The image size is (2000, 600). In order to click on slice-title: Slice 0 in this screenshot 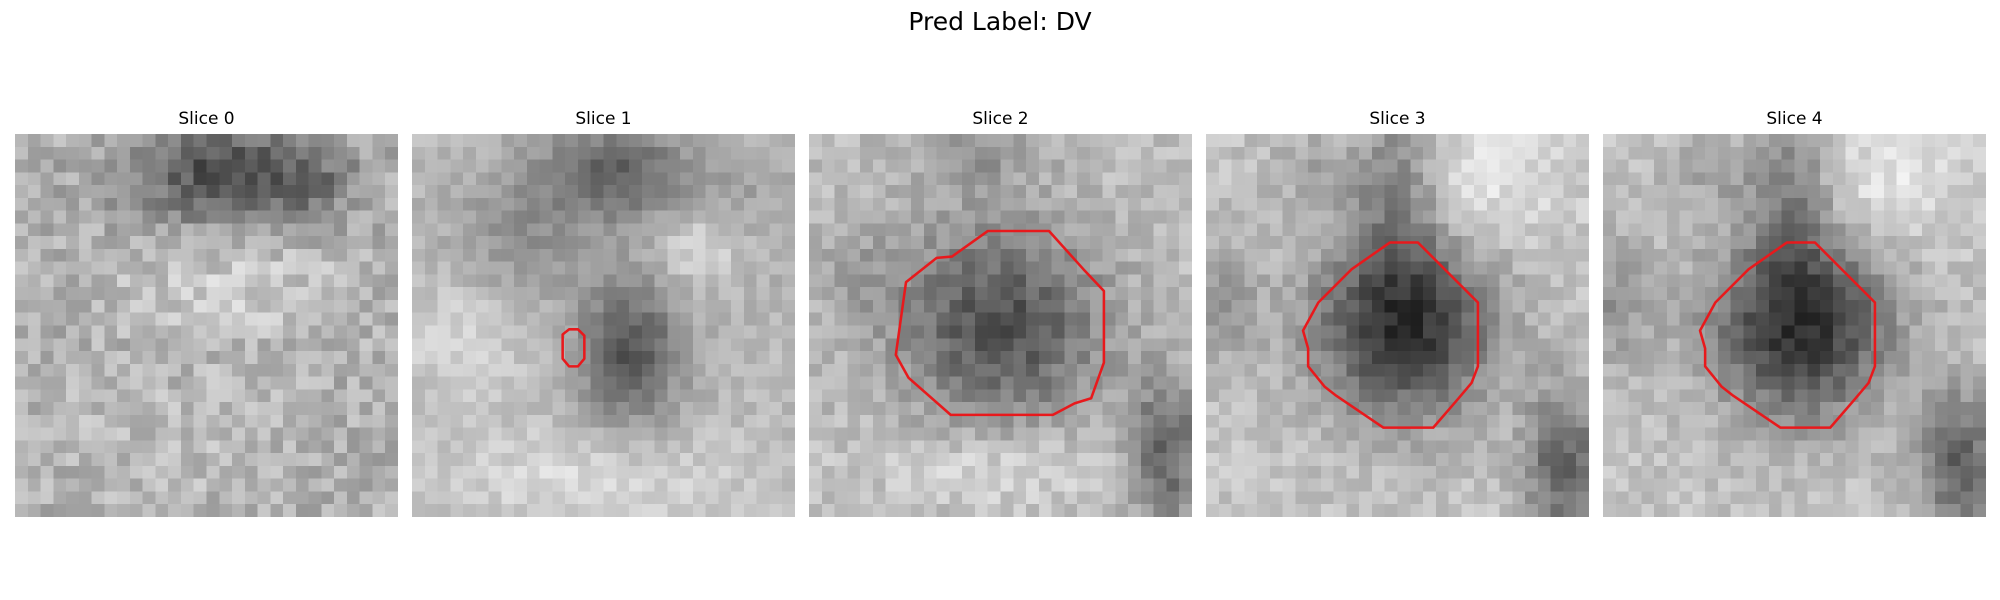, I will do `click(206, 119)`.